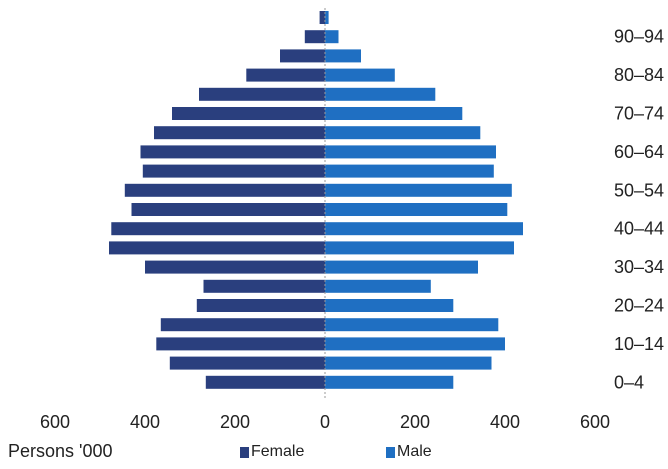 The width and height of the screenshot is (668, 469). Describe the element at coordinates (639, 229) in the screenshot. I see `age-label: 40–44` at that location.